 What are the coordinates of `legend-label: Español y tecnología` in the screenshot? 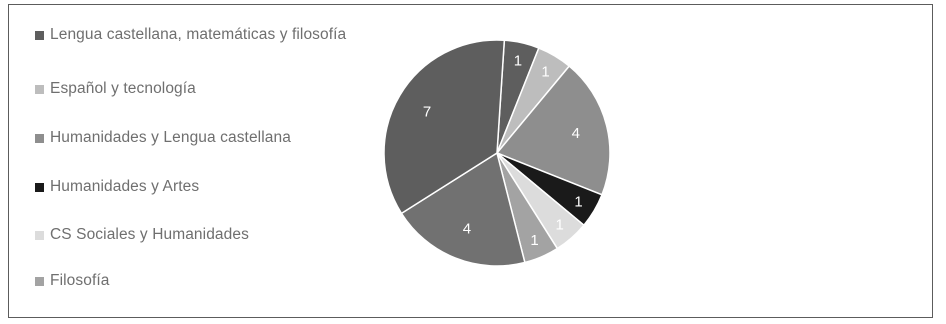 It's located at (123, 88).